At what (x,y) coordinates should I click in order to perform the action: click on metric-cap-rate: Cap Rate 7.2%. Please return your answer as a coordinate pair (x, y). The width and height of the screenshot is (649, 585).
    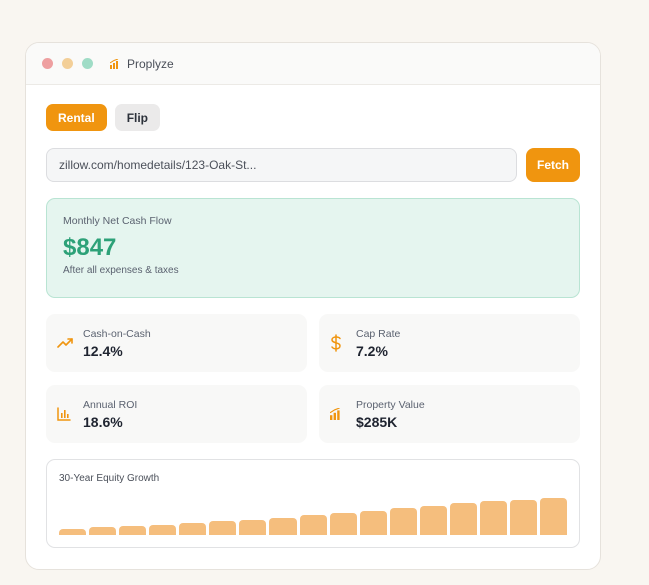
    Looking at the image, I should click on (449, 343).